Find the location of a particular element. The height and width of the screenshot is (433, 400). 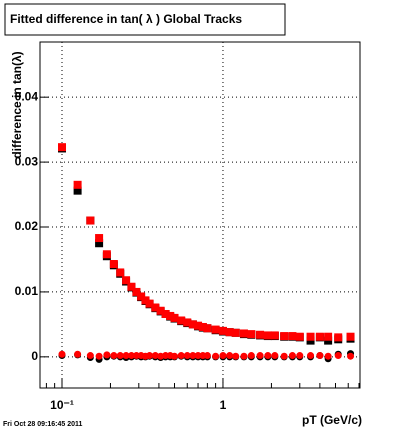

y-tick-label: 0.03 is located at coordinates (27, 161).